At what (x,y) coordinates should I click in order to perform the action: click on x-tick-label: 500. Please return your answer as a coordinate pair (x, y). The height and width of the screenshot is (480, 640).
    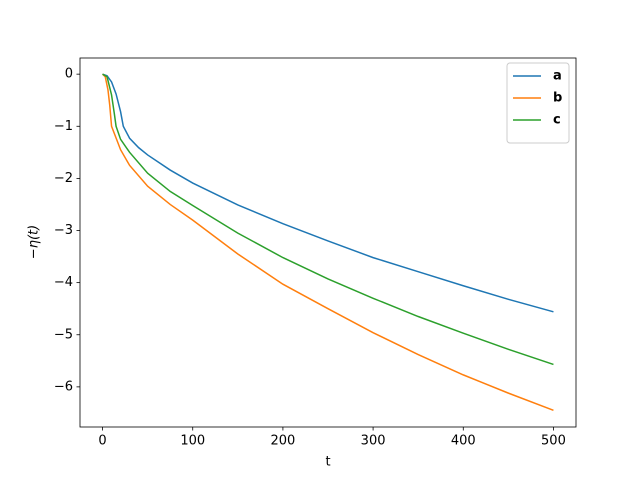
    Looking at the image, I should click on (553, 441).